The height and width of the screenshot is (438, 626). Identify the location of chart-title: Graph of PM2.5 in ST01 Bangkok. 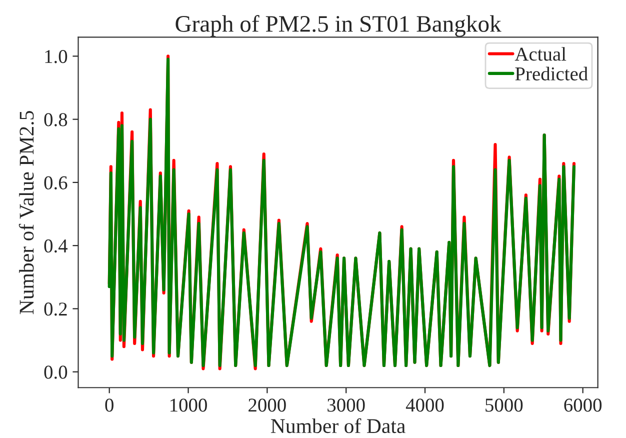
(339, 26).